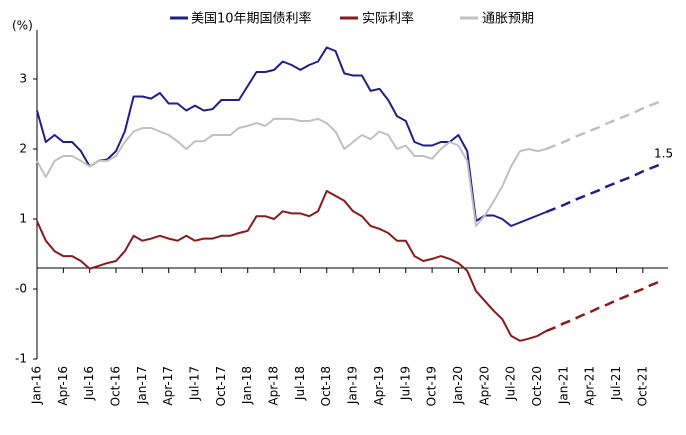 The height and width of the screenshot is (435, 686). I want to click on x-tick-label: Oct-16, so click(116, 386).